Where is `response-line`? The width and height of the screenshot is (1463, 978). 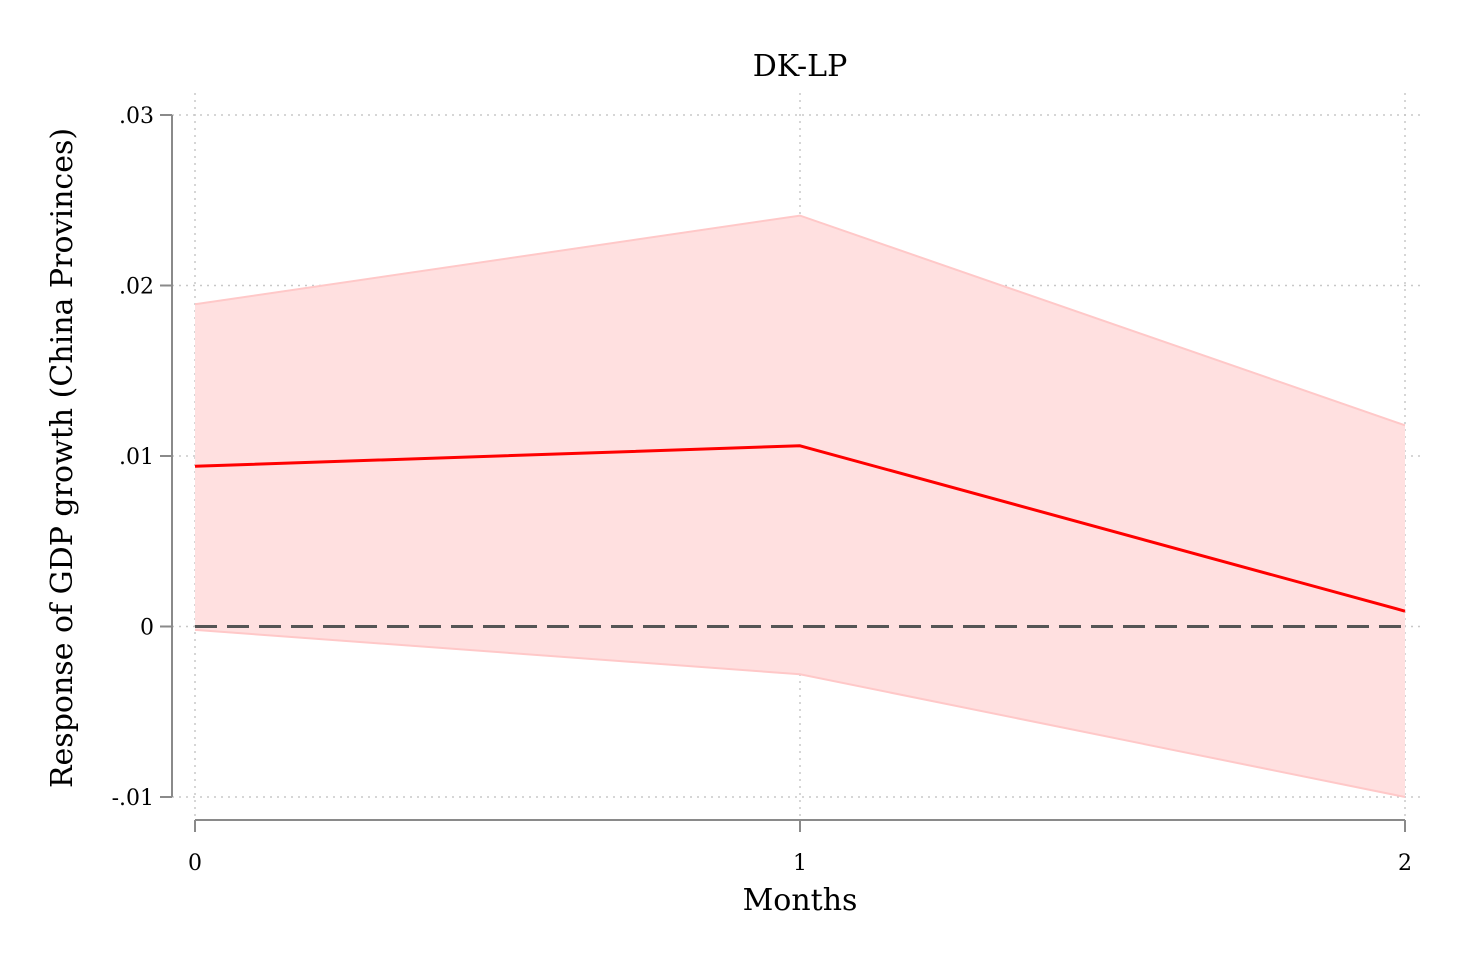 response-line is located at coordinates (800, 528).